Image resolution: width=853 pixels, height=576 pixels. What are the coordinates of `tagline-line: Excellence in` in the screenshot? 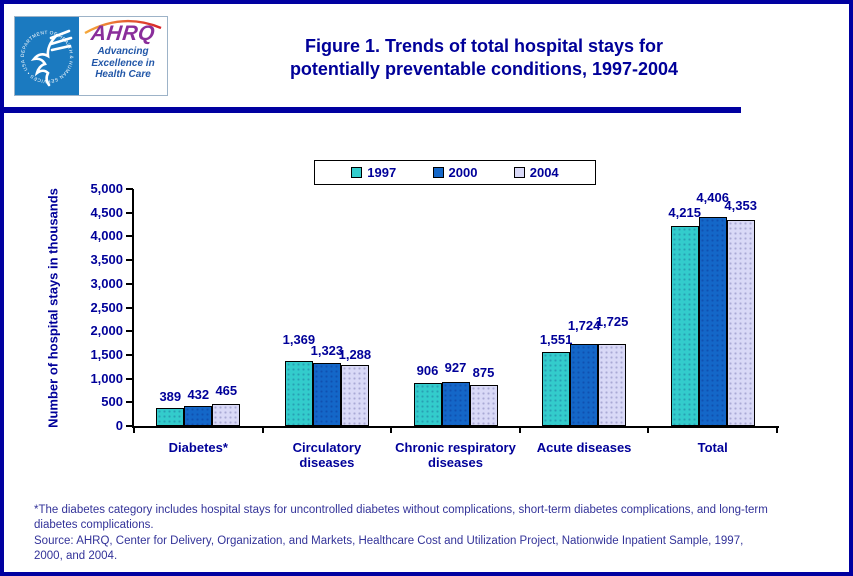 It's located at (123, 63).